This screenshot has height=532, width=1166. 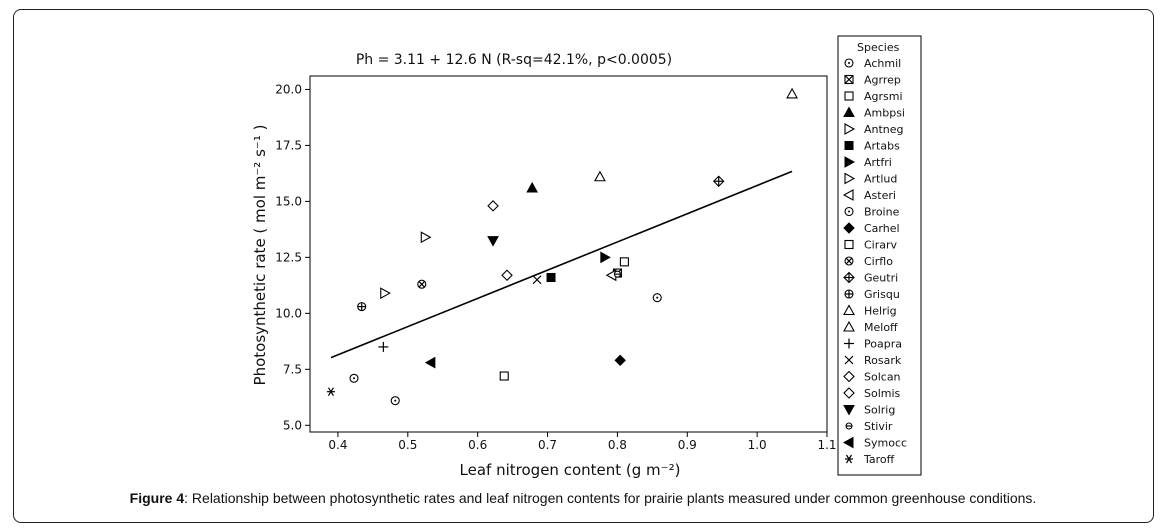 I want to click on legend-label: Broine, so click(x=882, y=212).